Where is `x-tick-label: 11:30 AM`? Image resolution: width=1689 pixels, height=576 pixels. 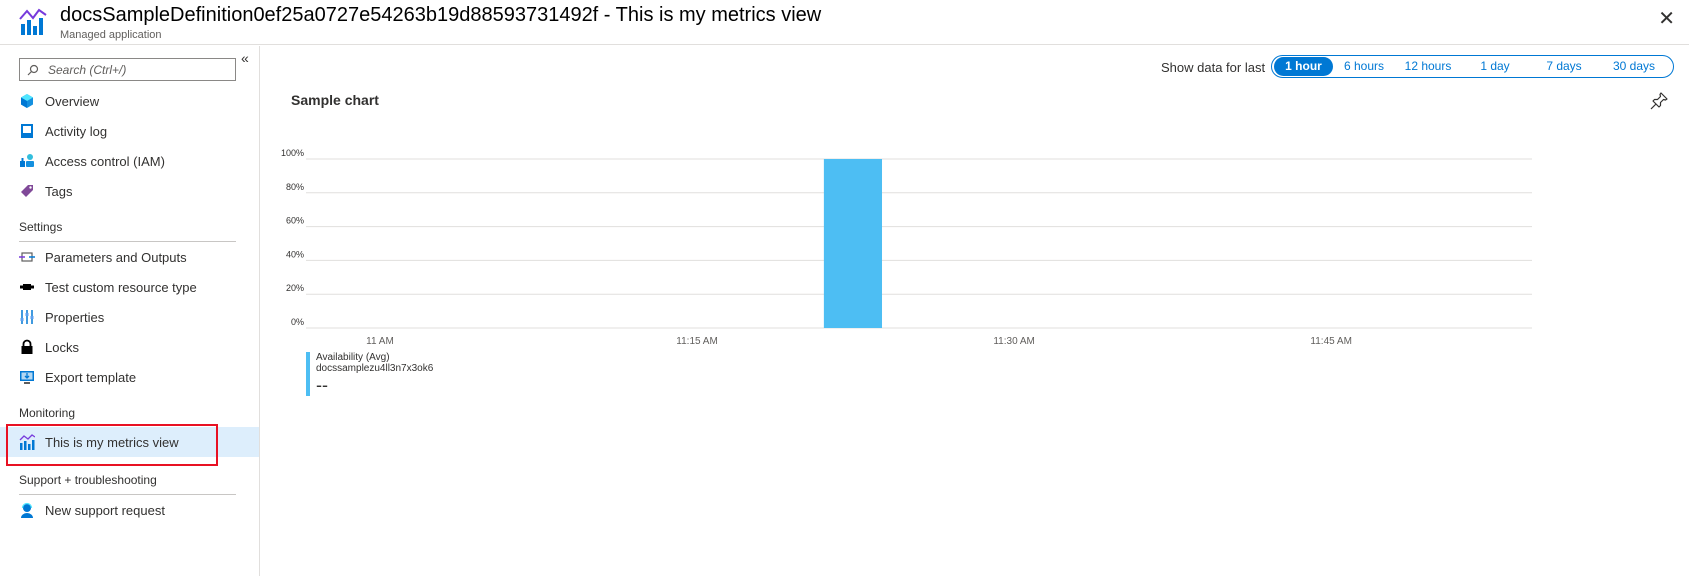
x-tick-label: 11:30 AM is located at coordinates (1014, 341).